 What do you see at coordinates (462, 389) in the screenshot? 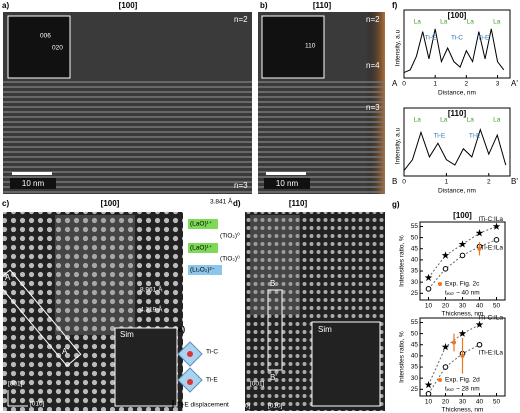
I see `annotation: tₑₓₚ ~ 28 nm` at bounding box center [462, 389].